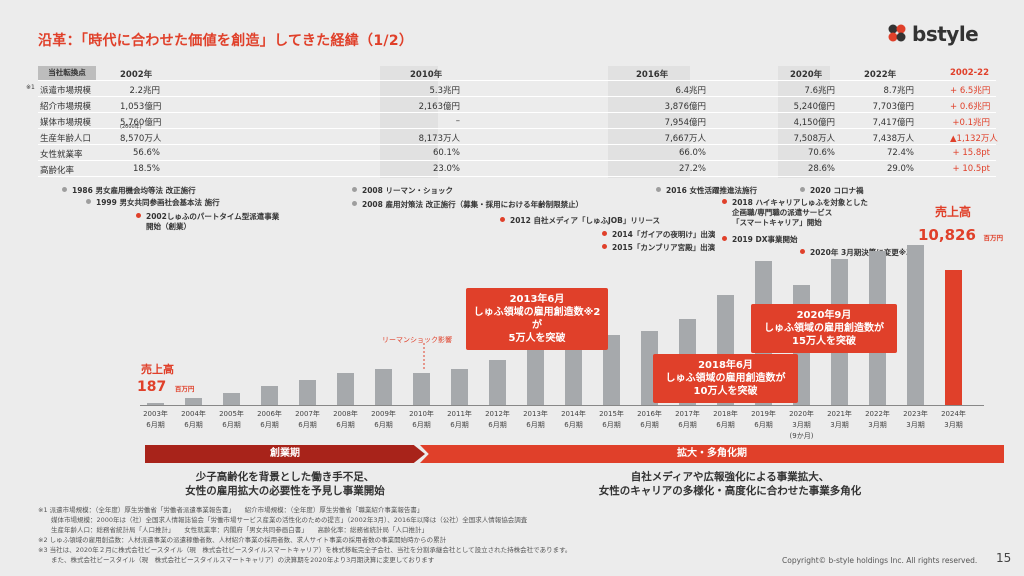 Image resolution: width=1024 pixels, height=576 pixels. What do you see at coordinates (457, 121) in the screenshot?
I see `table-cell: –` at bounding box center [457, 121].